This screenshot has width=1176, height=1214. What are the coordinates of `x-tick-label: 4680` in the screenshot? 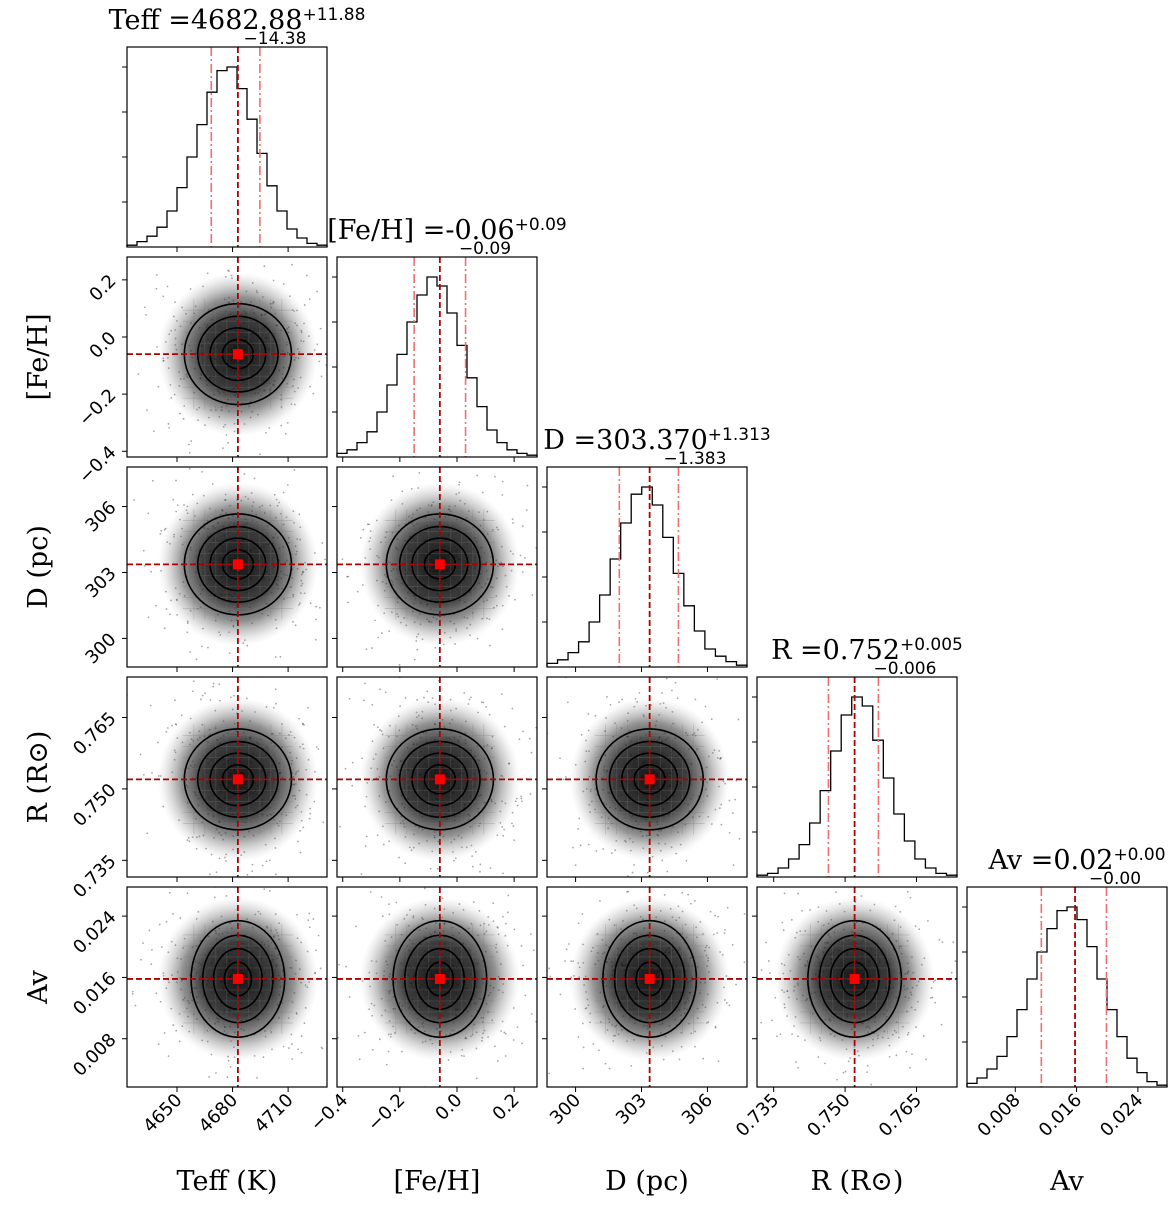 It's located at (218, 1113).